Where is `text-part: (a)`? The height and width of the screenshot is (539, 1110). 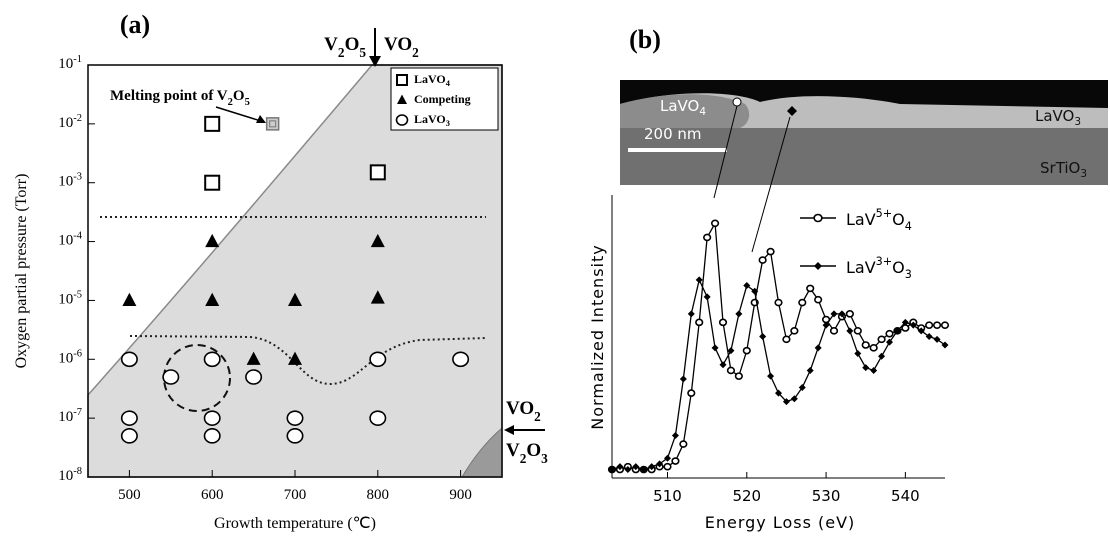 text-part: (a) is located at coordinates (135, 24).